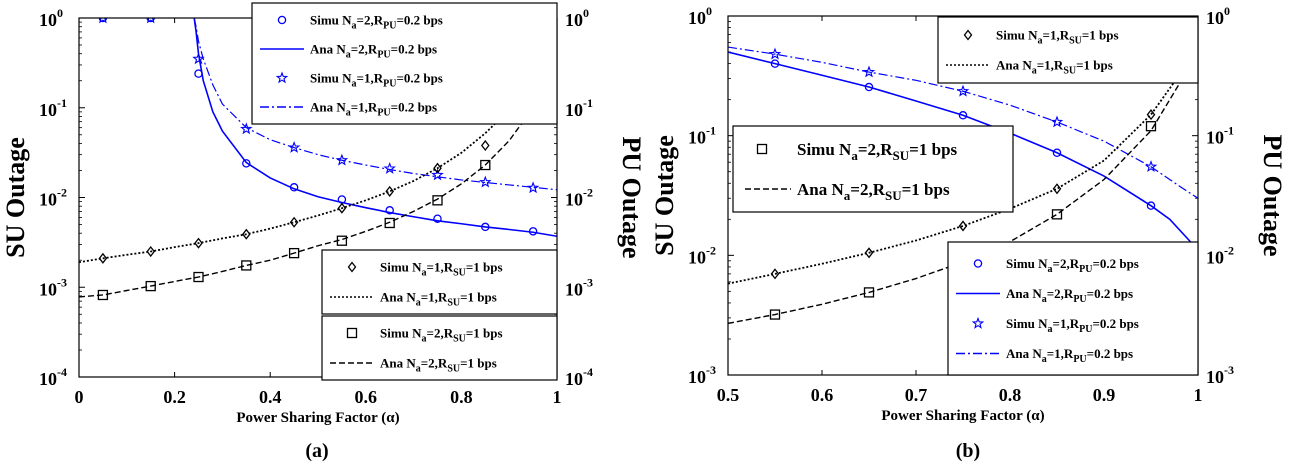 Image resolution: width=1290 pixels, height=472 pixels. What do you see at coordinates (1272, 195) in the screenshot?
I see `y-axis-label-right: PU Outage` at bounding box center [1272, 195].